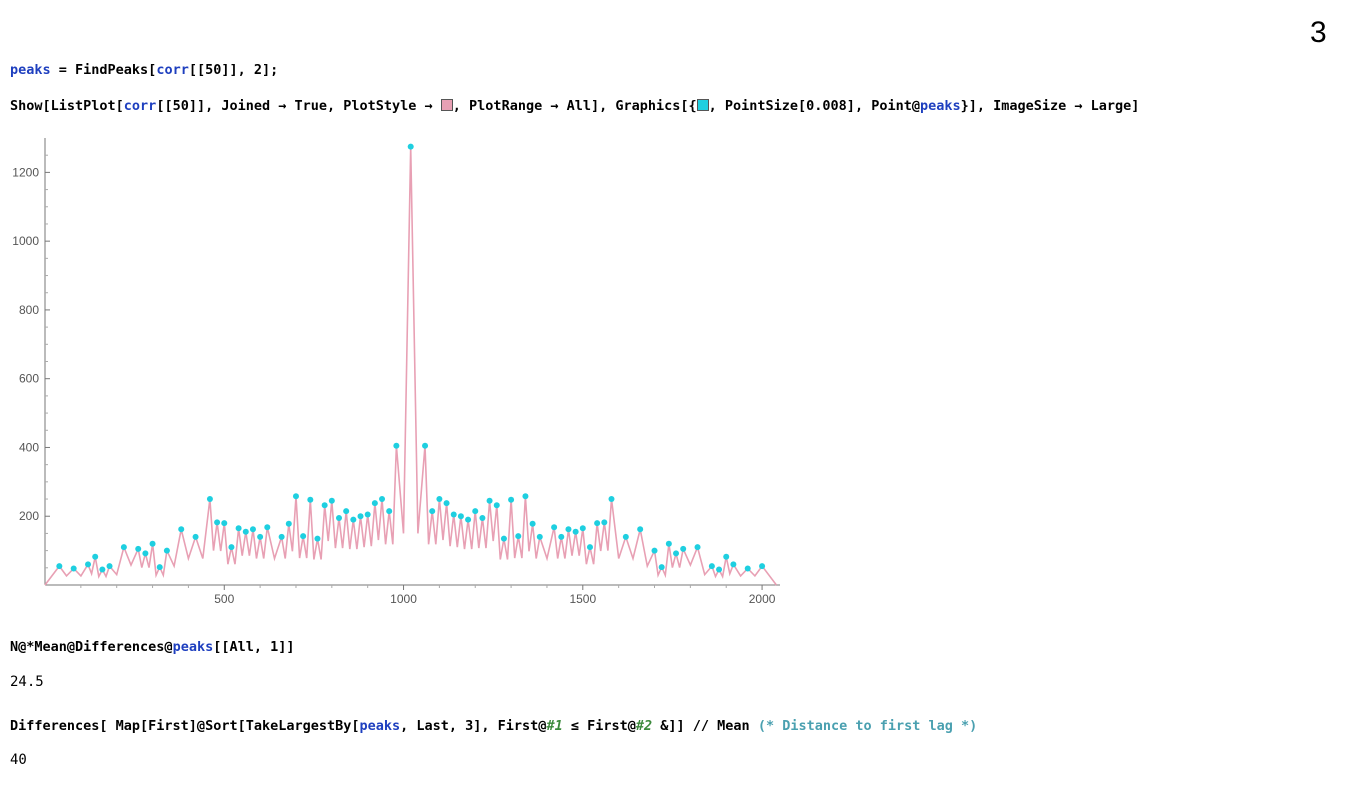 The width and height of the screenshot is (1352, 786). What do you see at coordinates (705, 726) in the screenshot?
I see `code-text: &]] // Mean` at bounding box center [705, 726].